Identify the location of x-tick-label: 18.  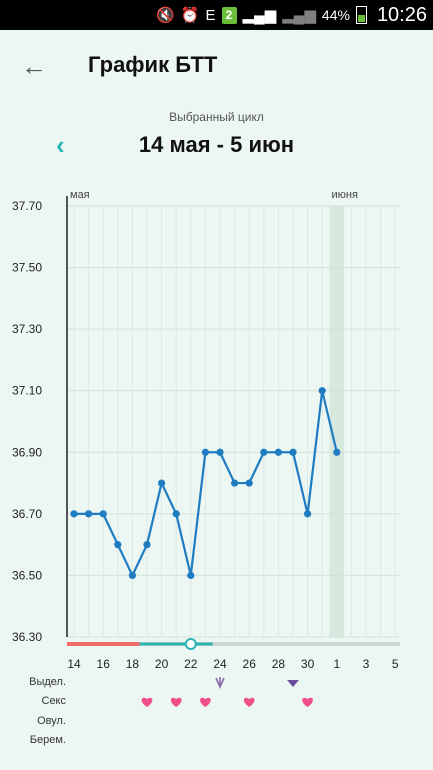
(133, 664).